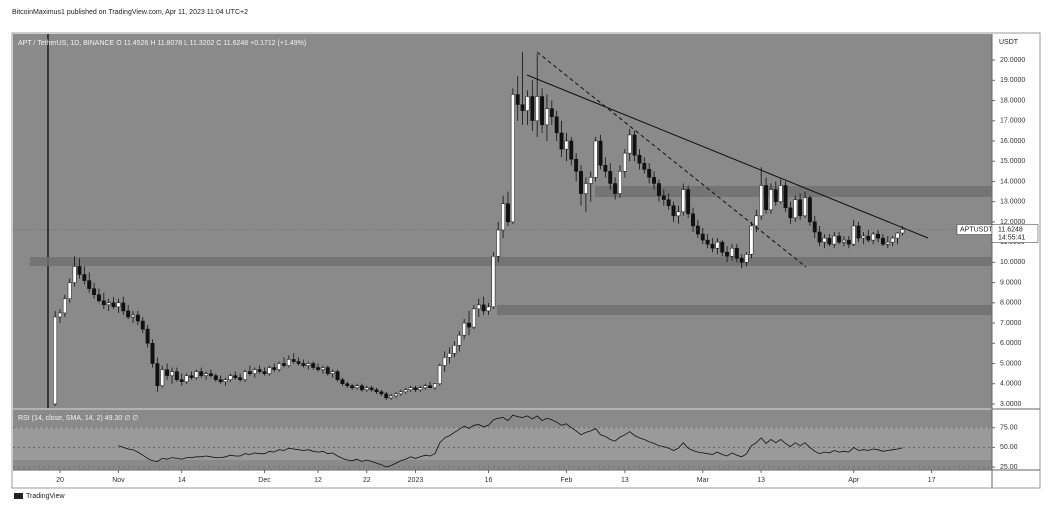 This screenshot has height=509, width=1052. What do you see at coordinates (318, 480) in the screenshot?
I see `x-tick-label: 12` at bounding box center [318, 480].